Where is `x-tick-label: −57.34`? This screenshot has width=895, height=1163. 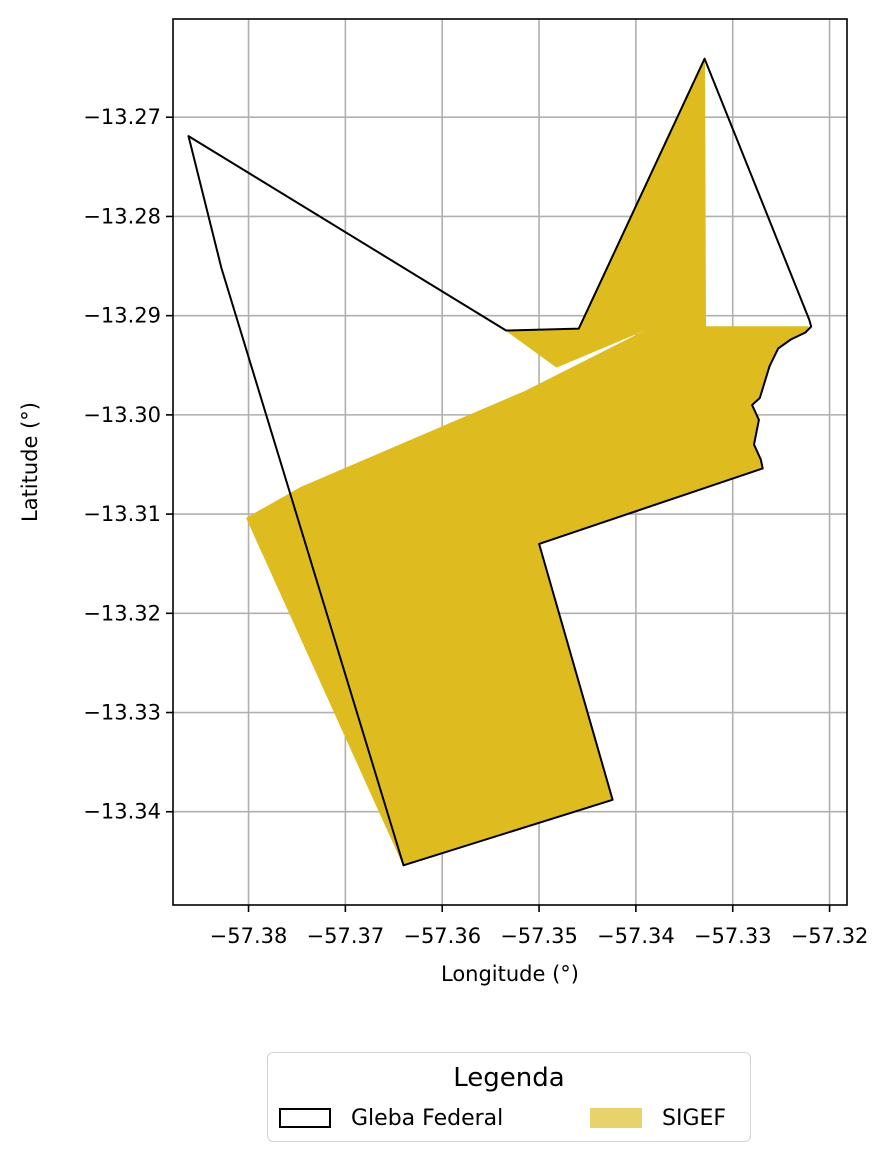 x-tick-label: −57.34 is located at coordinates (636, 936).